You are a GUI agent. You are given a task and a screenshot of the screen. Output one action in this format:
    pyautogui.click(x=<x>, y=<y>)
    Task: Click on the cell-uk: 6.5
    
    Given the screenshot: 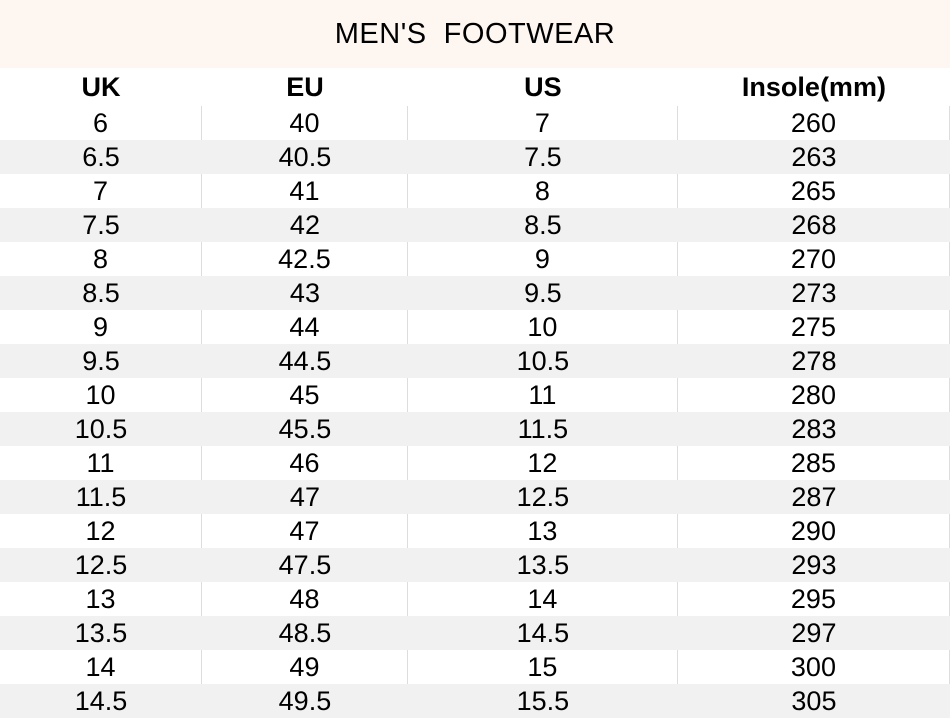 What is the action you would take?
    pyautogui.click(x=101, y=157)
    